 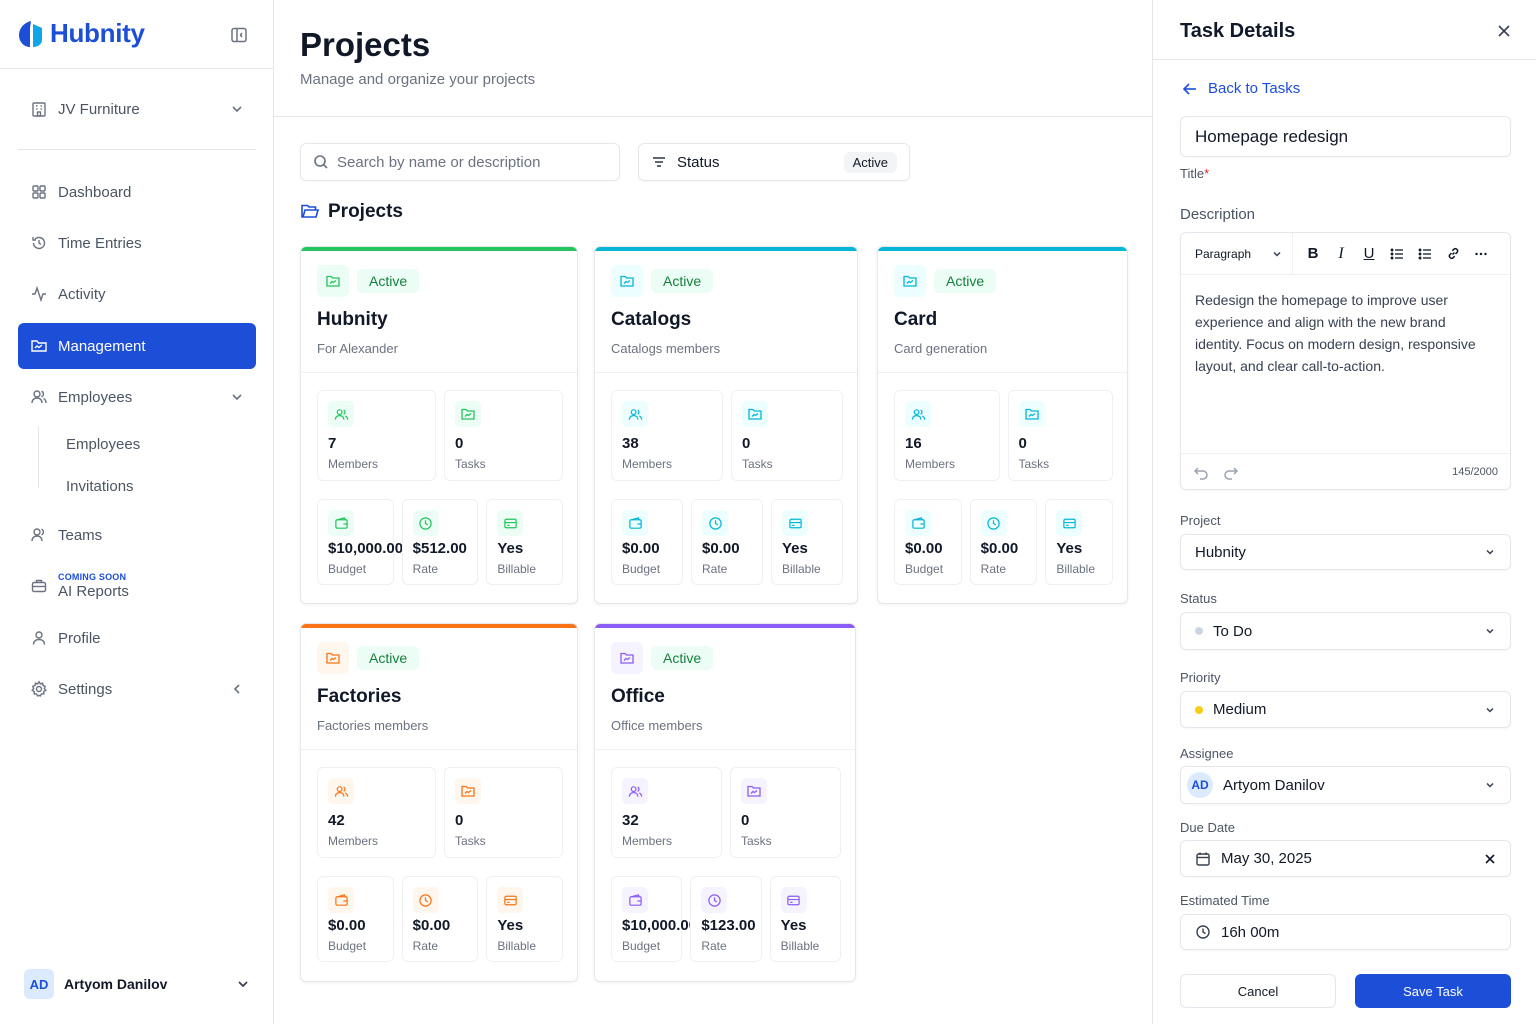 What do you see at coordinates (95, 192) in the screenshot?
I see `nav-label: Dashboard` at bounding box center [95, 192].